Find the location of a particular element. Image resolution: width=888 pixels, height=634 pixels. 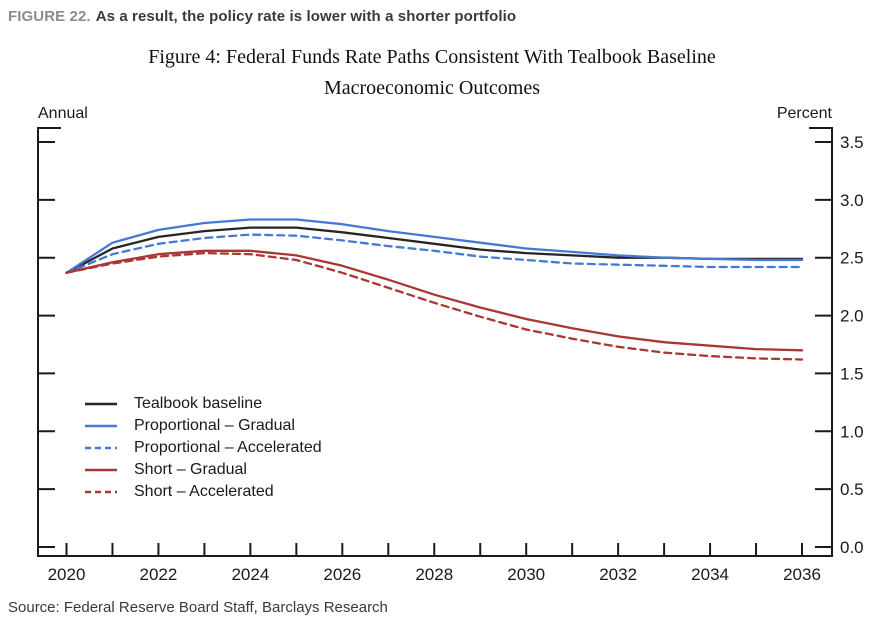

legend-item: Proportional – Accelerated is located at coordinates (203, 448).